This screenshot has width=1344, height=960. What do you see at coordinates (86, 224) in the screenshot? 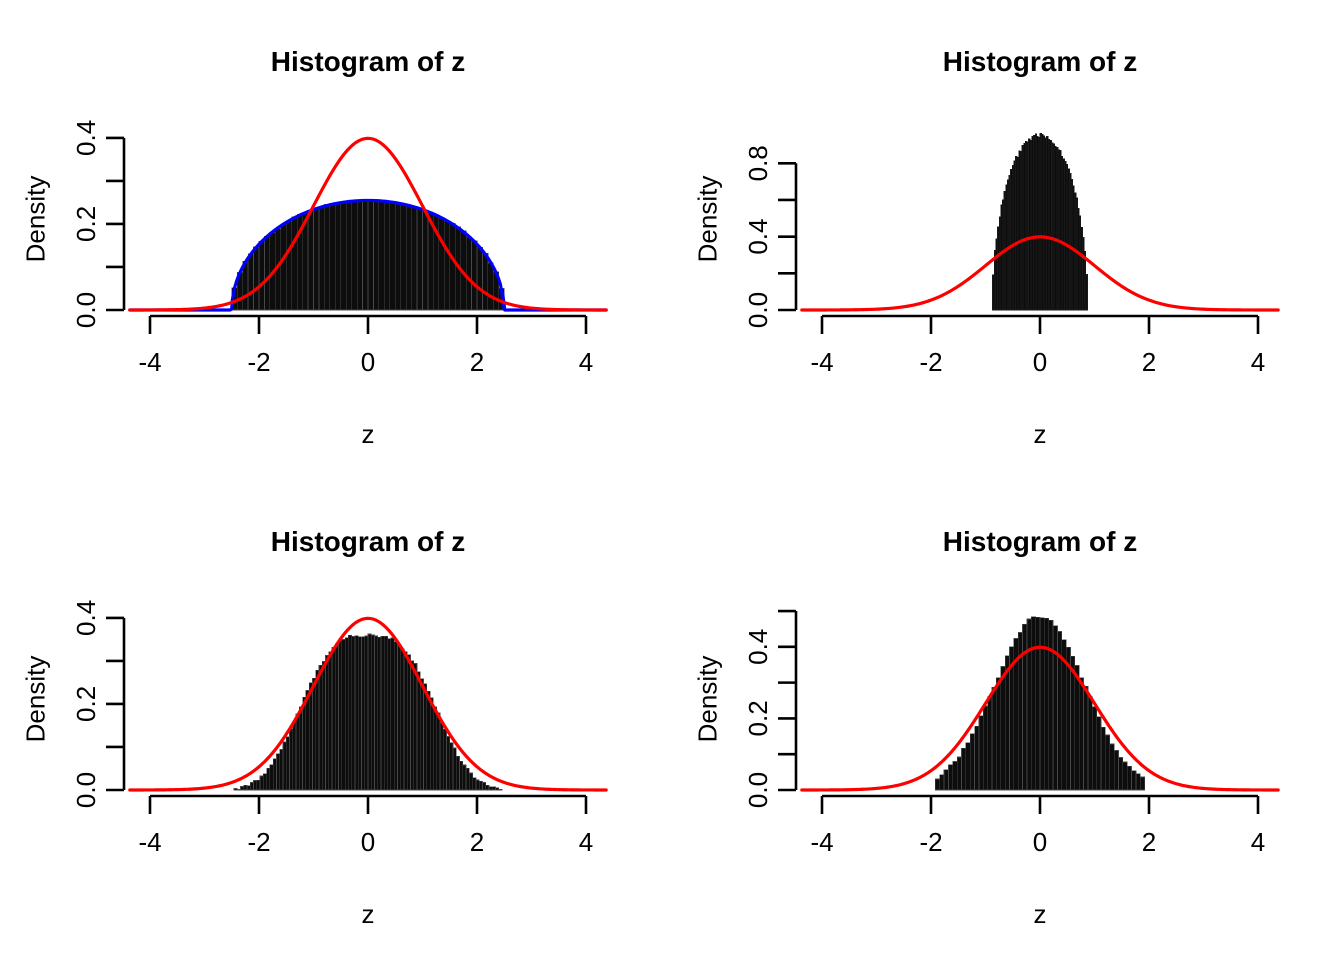
I see `y-tick-label: 0.2` at bounding box center [86, 224].